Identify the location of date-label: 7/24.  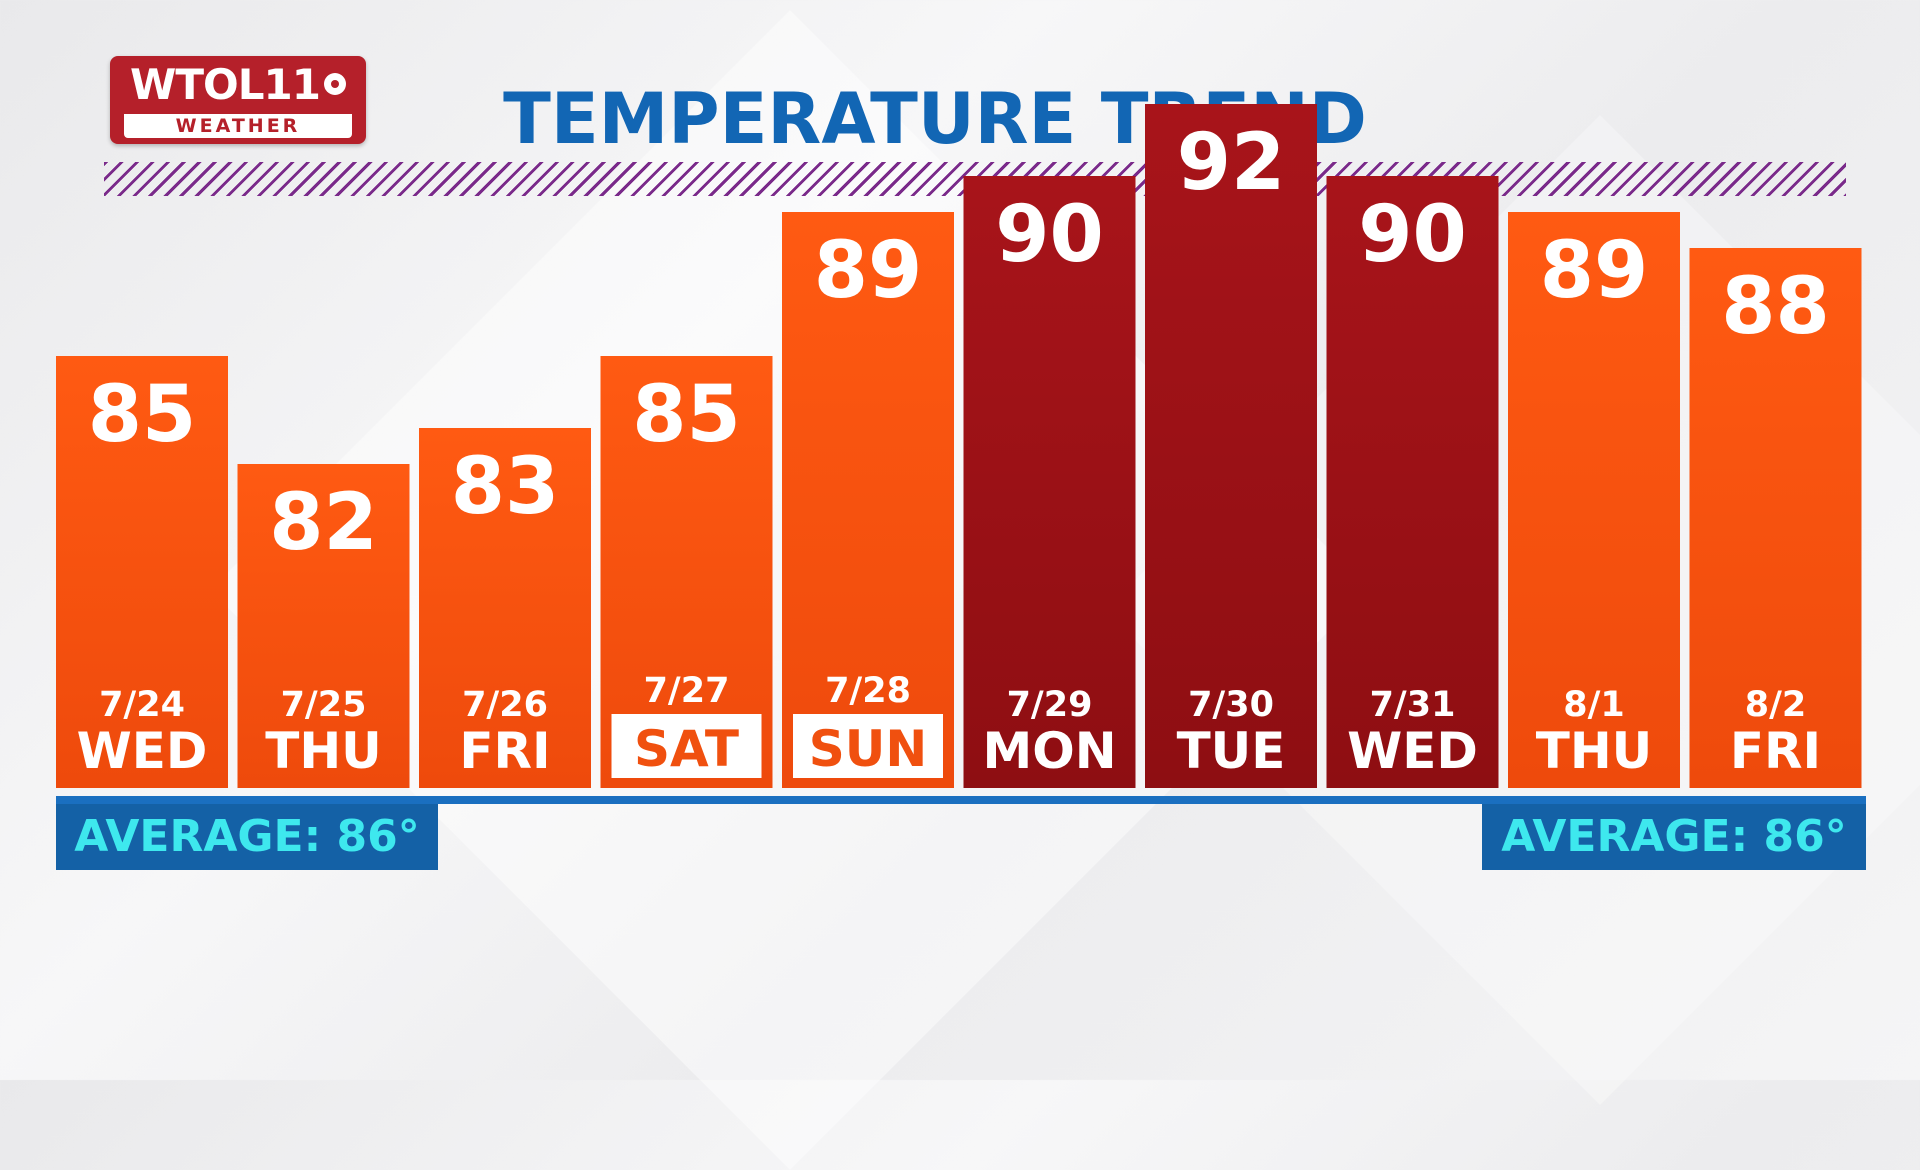
(142, 705).